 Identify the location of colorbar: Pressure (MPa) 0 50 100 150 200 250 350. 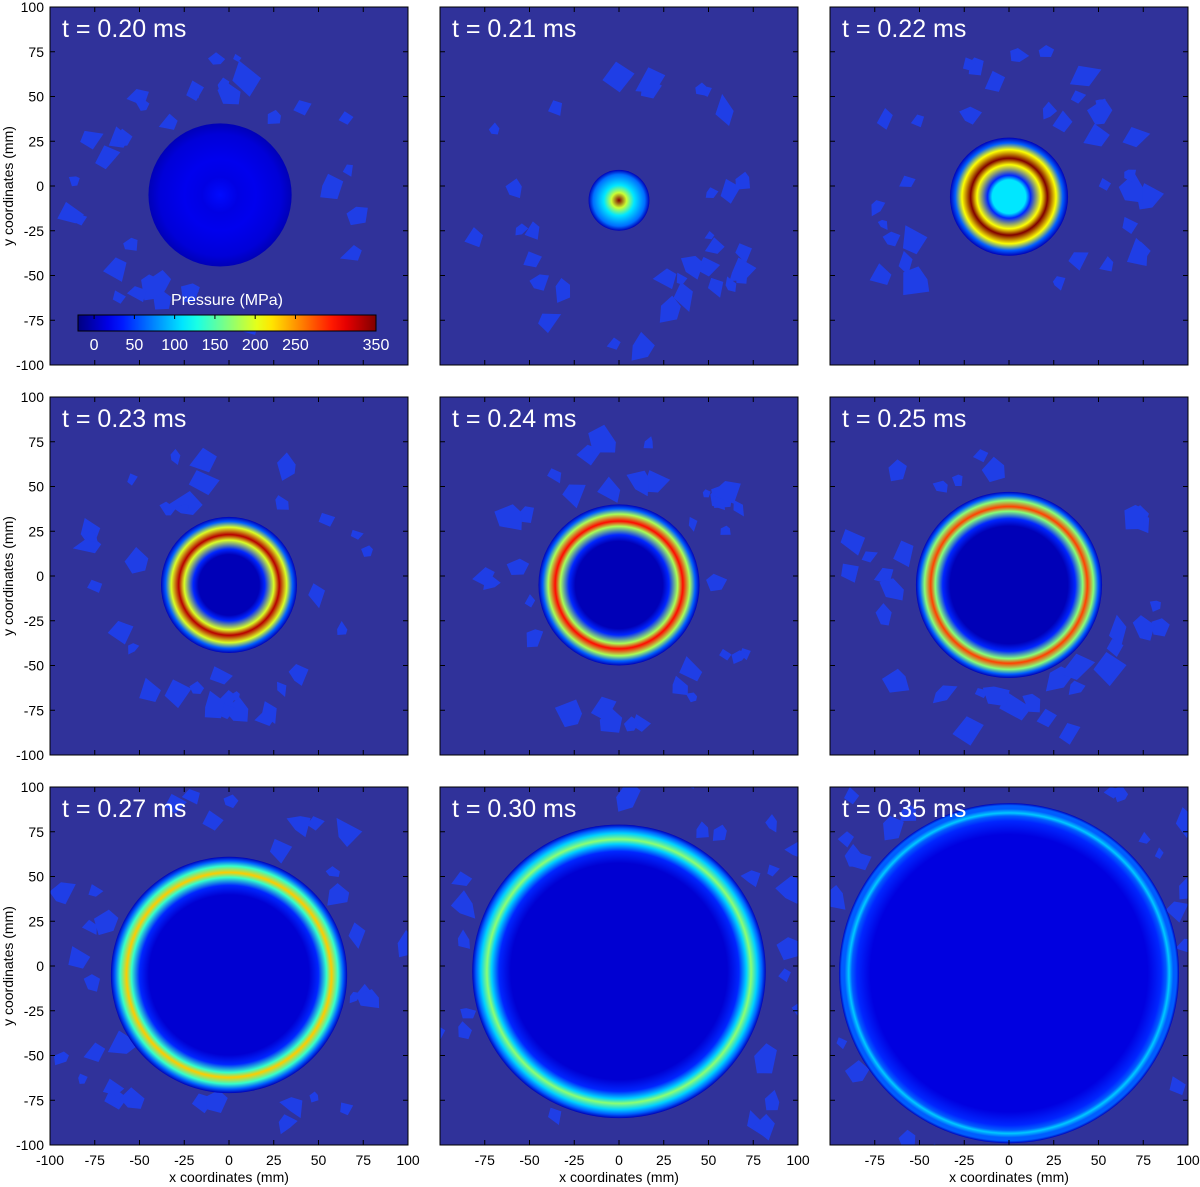
(233, 323).